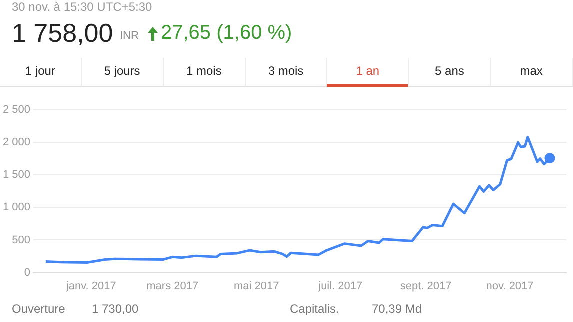 The height and width of the screenshot is (322, 573). Describe the element at coordinates (450, 72) in the screenshot. I see `text: 5 ans` at that location.